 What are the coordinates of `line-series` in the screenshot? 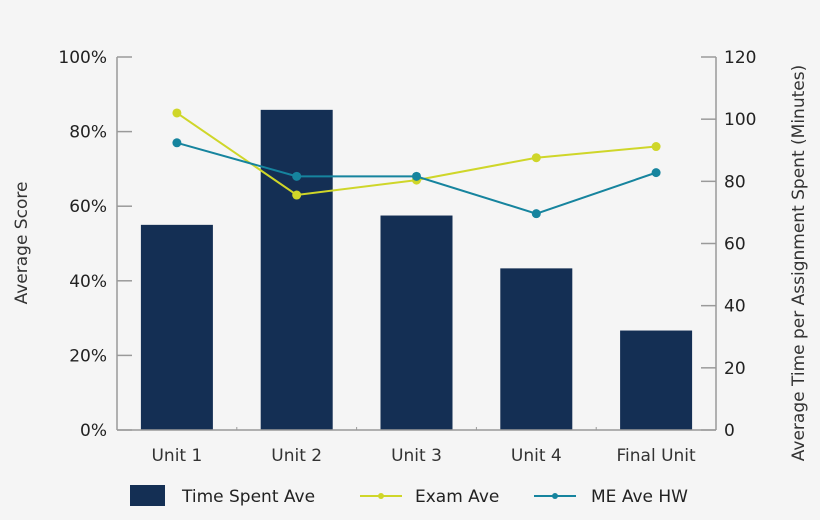 It's located at (416, 163).